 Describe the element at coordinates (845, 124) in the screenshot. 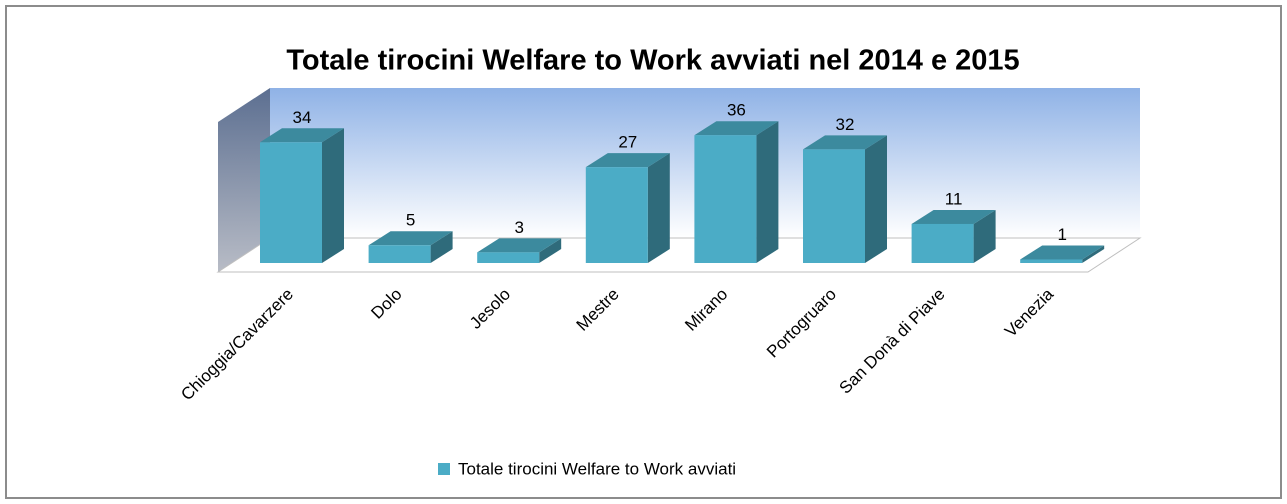

I see `data-label: 32` at that location.